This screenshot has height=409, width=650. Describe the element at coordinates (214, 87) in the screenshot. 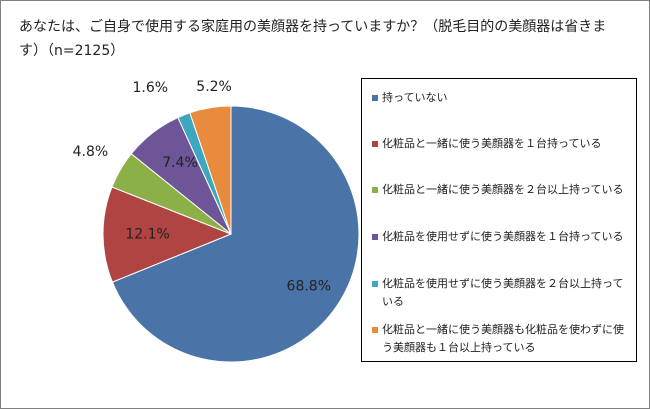

I see `slice-data-label: 5.2%` at that location.